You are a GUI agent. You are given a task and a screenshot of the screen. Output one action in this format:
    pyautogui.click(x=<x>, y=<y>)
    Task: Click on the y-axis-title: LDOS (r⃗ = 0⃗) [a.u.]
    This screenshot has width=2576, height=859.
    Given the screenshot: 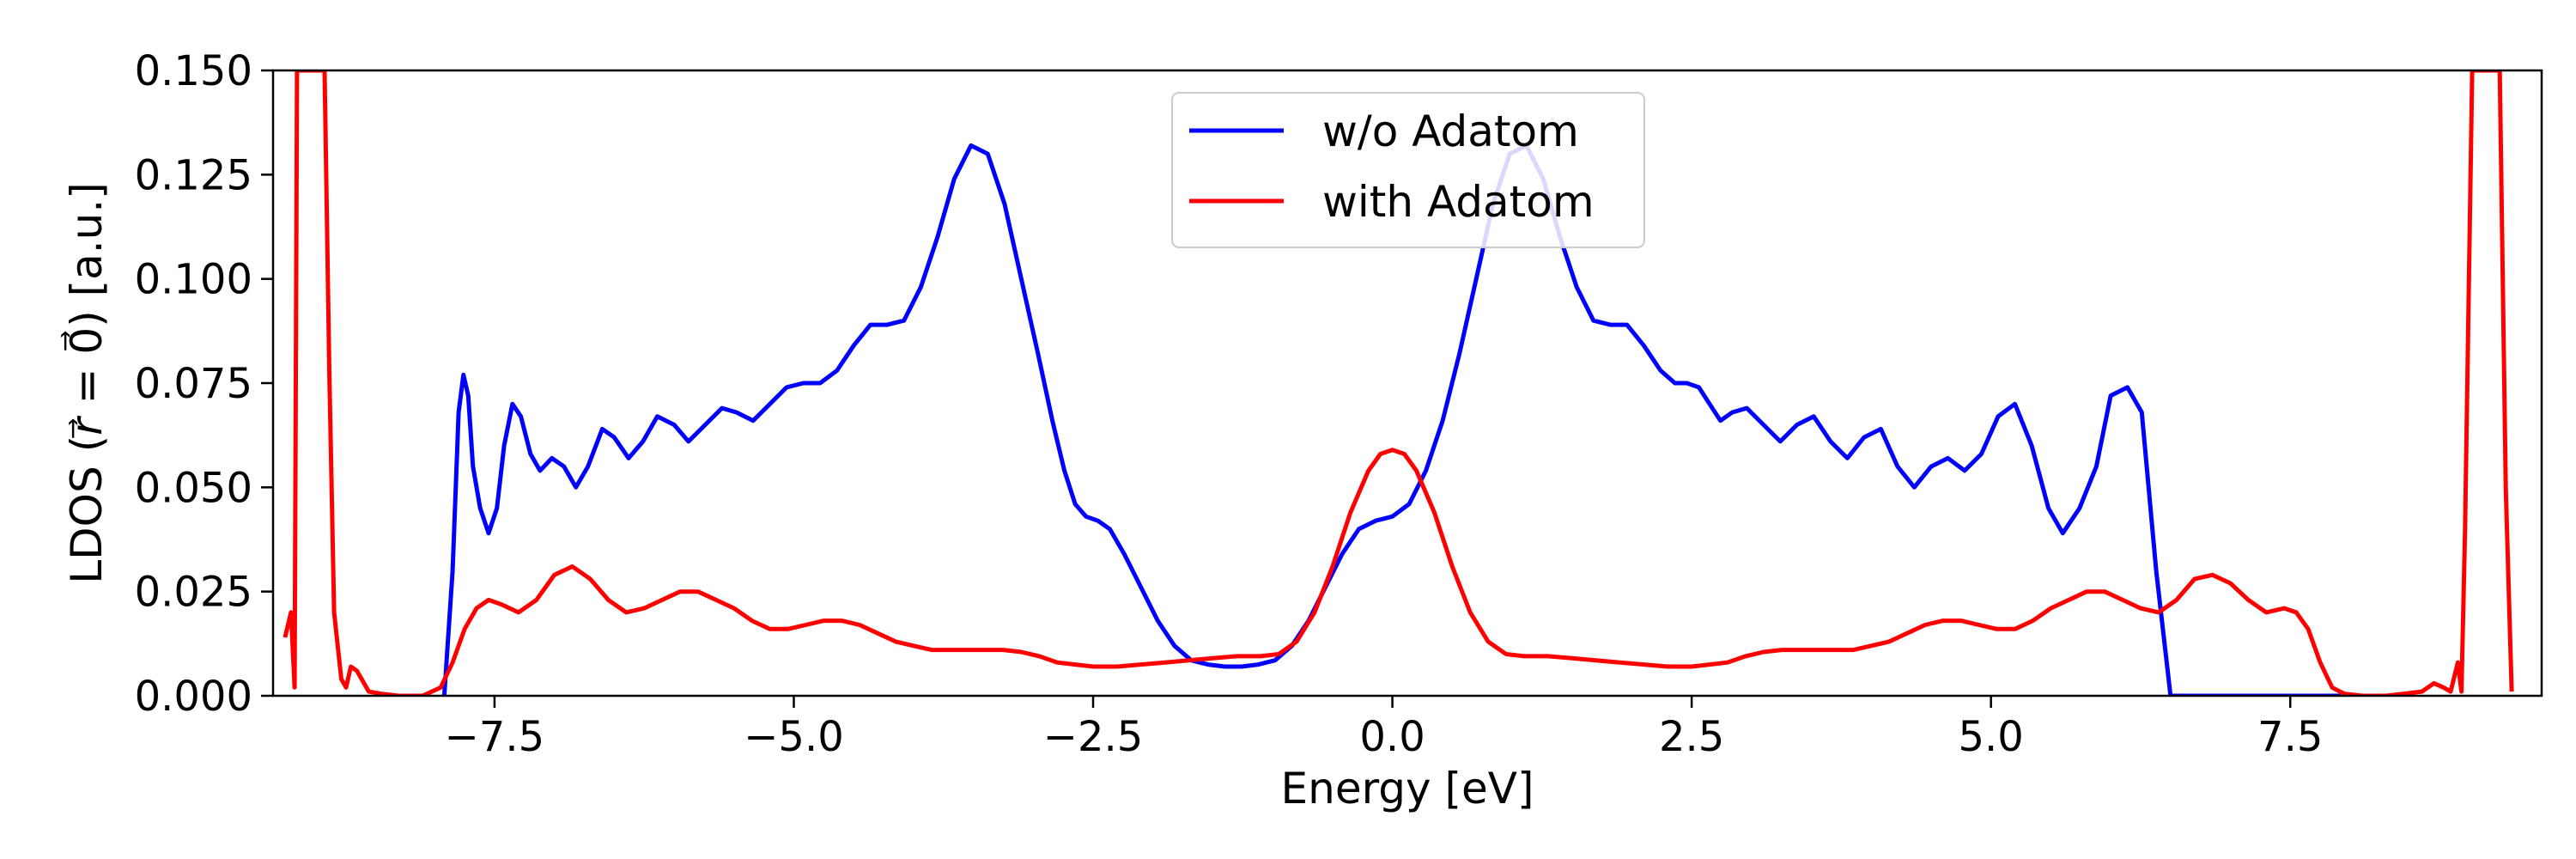 What is the action you would take?
    pyautogui.click(x=86, y=383)
    